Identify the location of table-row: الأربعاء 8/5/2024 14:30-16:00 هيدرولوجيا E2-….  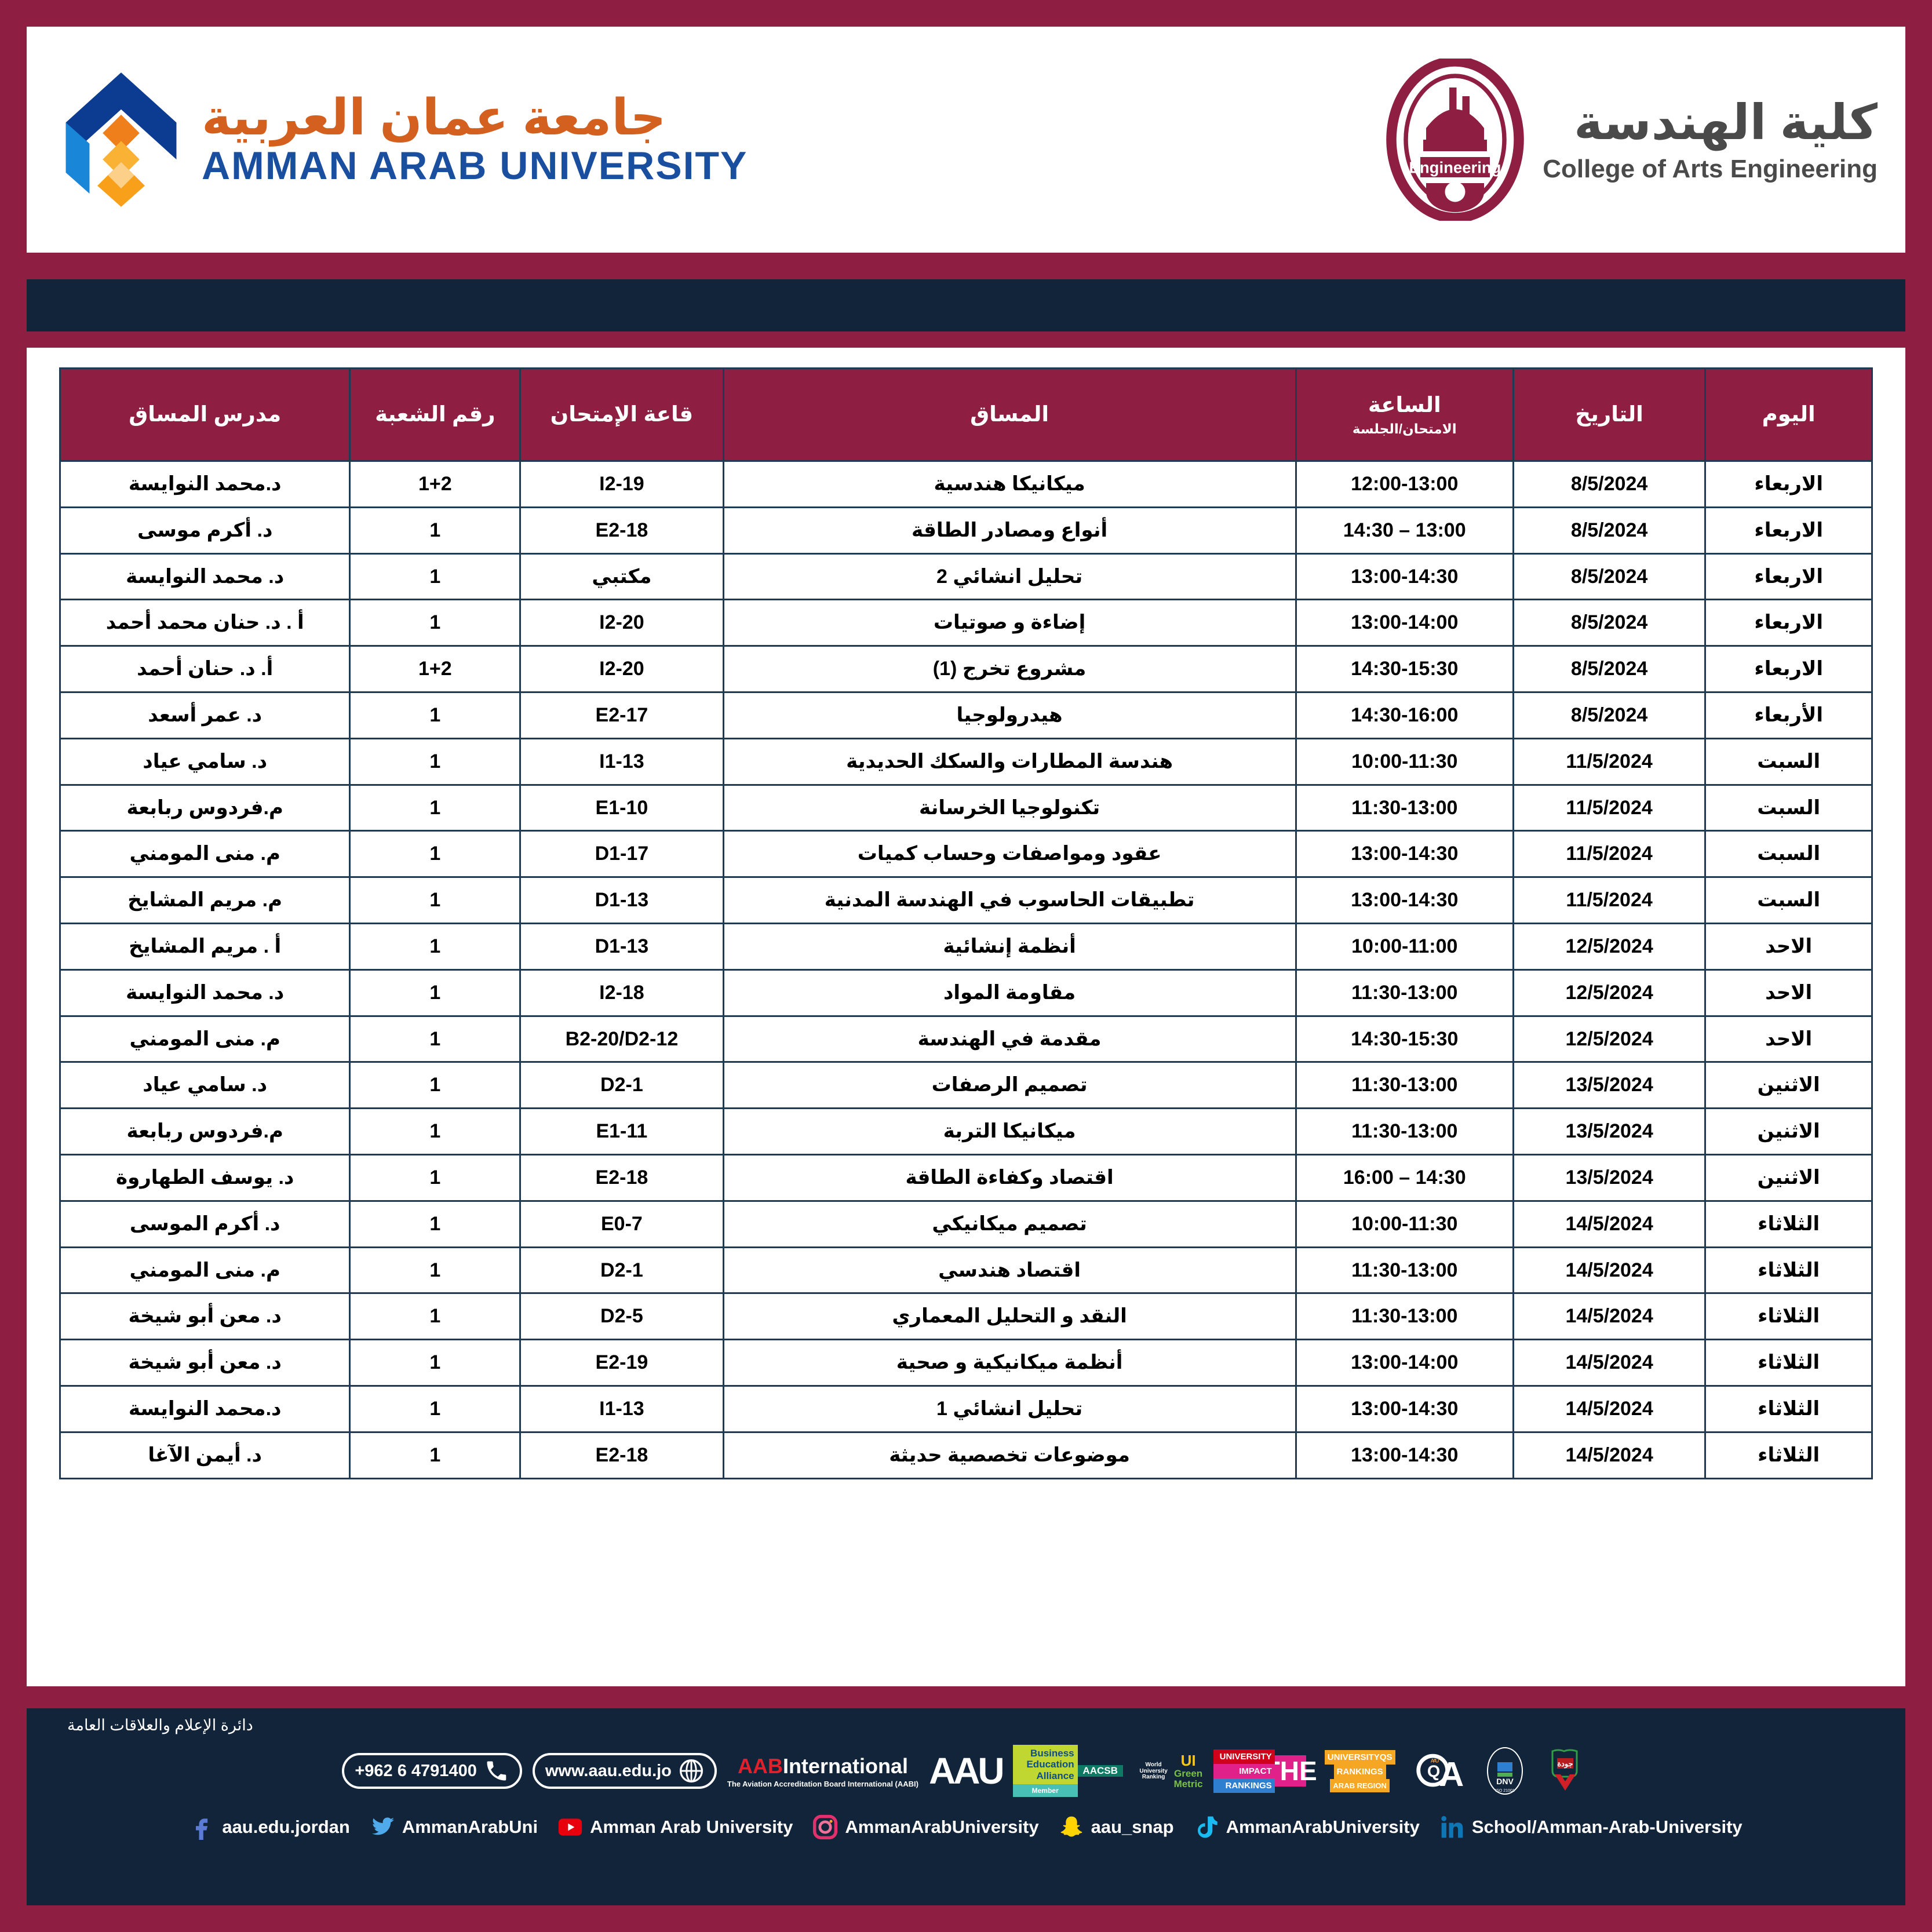
(966, 715).